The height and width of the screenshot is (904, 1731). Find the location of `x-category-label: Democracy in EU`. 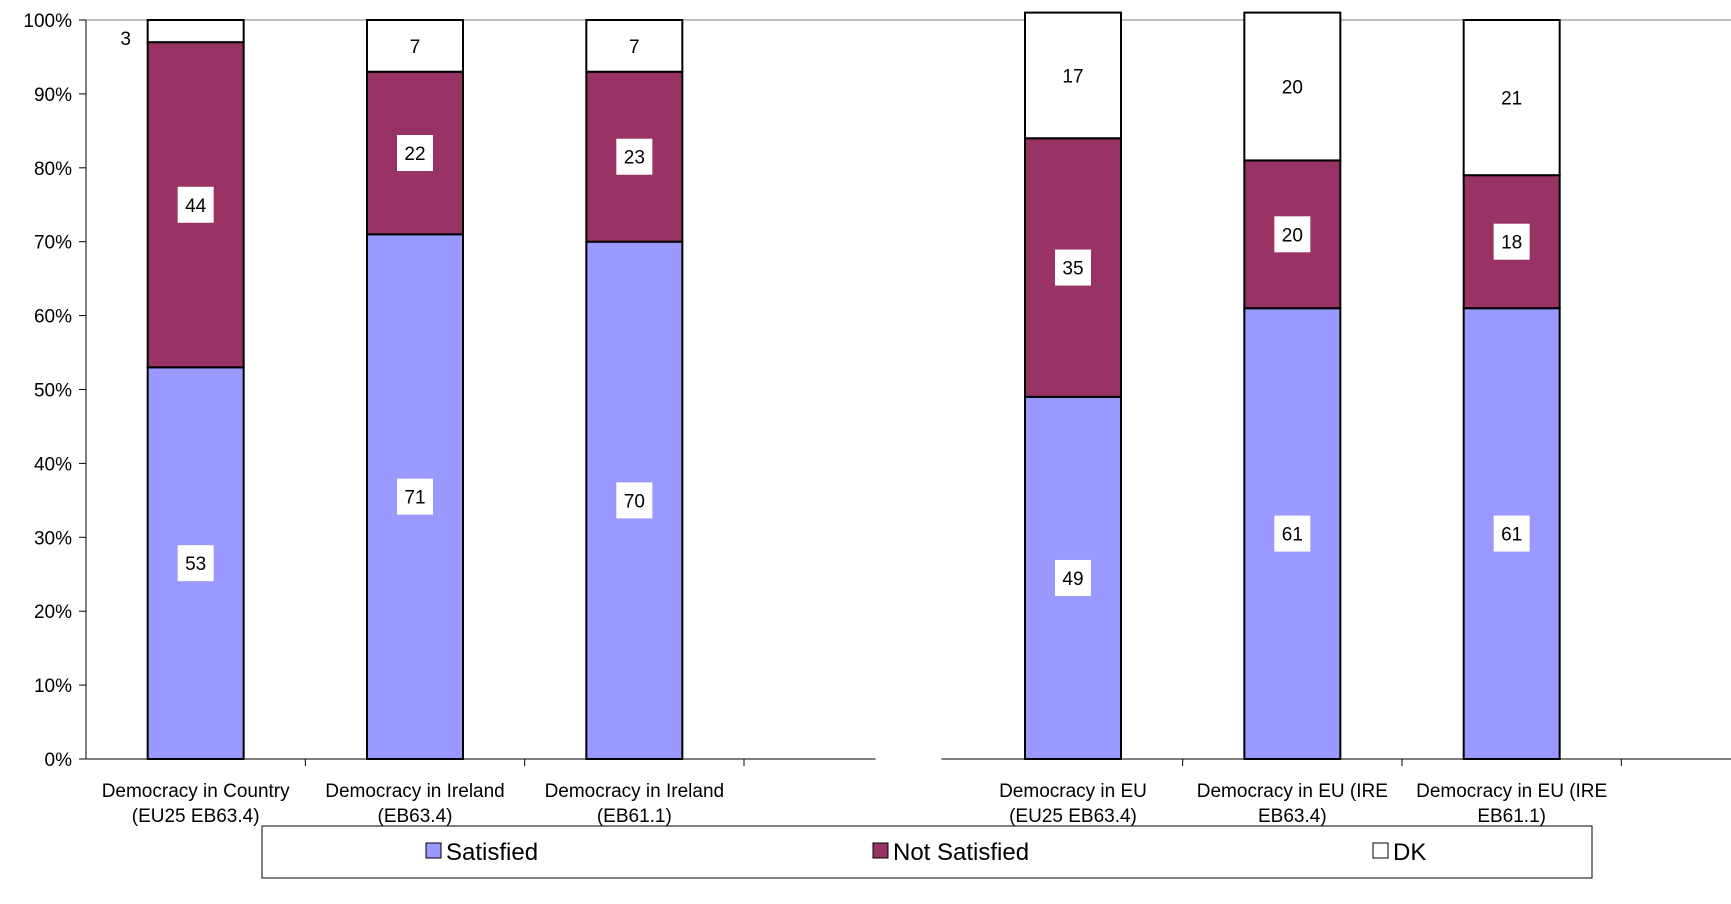

x-category-label: Democracy in EU is located at coordinates (1073, 791).